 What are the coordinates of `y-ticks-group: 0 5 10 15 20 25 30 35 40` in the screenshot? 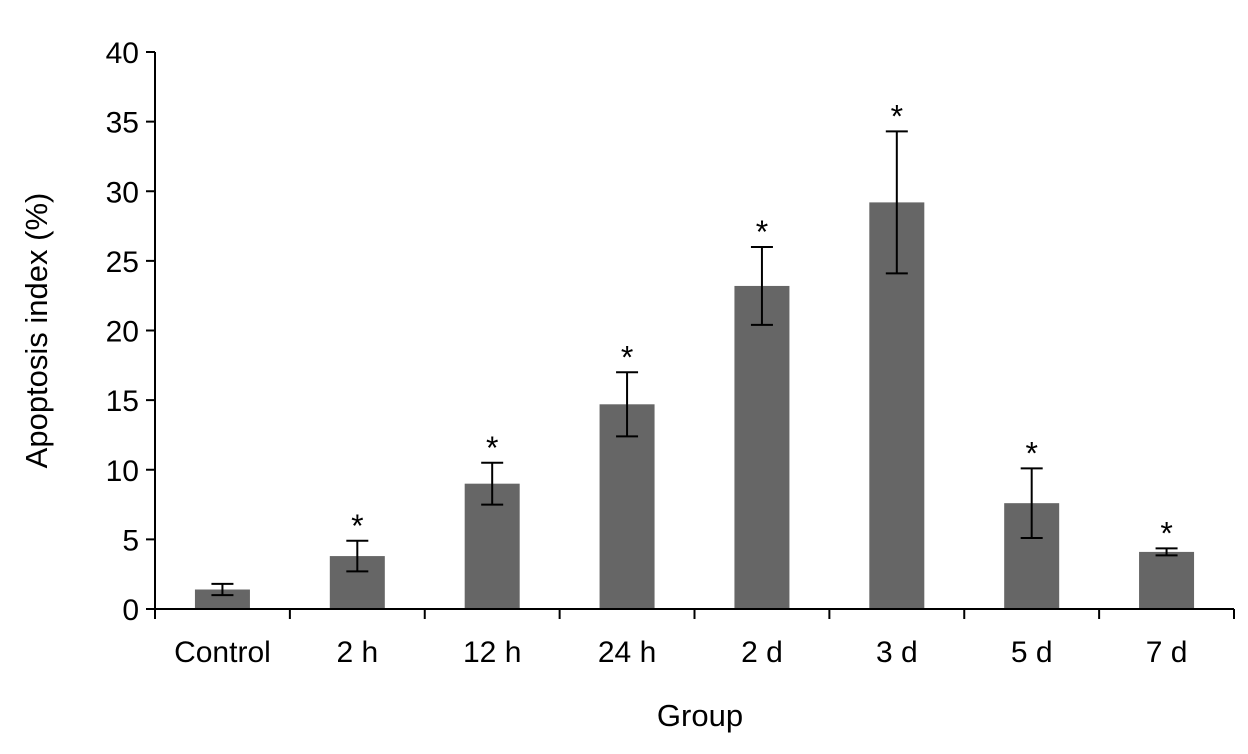 It's located at (130, 332).